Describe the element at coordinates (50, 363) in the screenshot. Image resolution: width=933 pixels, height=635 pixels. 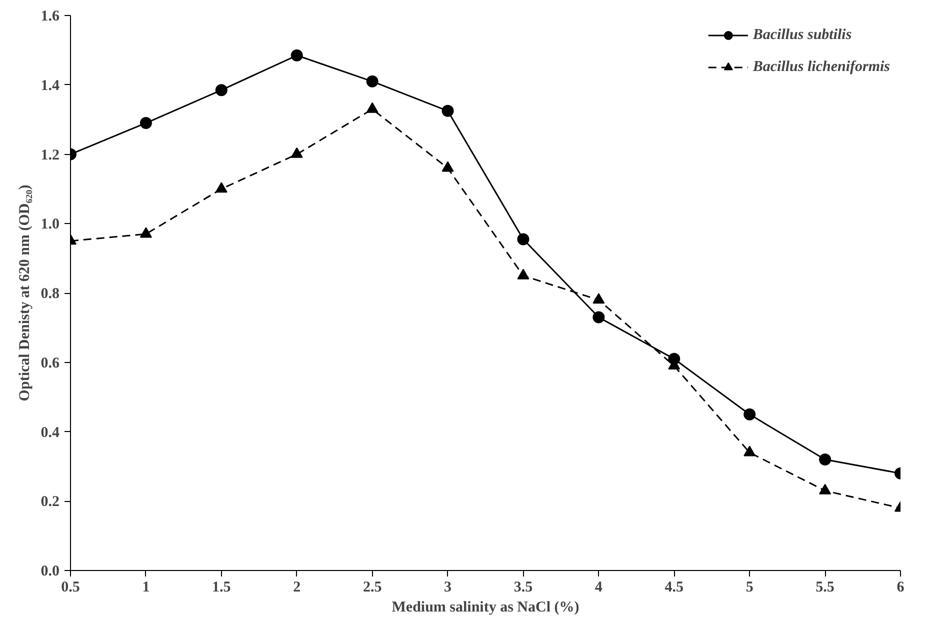
I see `y-tick-label: 0.6` at that location.